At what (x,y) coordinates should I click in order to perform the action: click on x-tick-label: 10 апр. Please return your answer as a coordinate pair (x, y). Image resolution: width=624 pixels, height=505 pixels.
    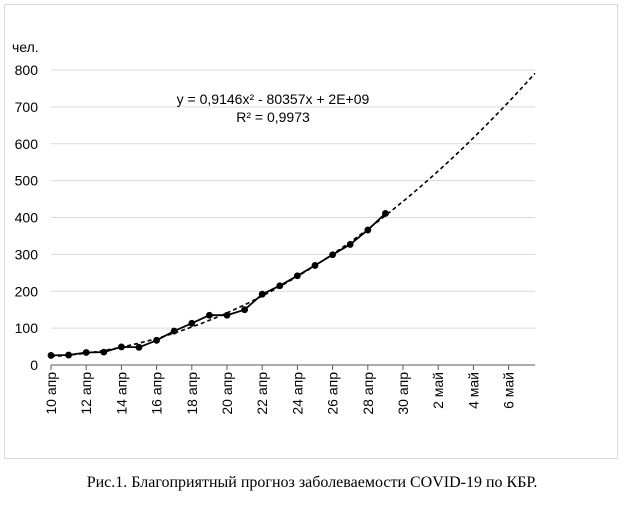
    Looking at the image, I should click on (51, 393).